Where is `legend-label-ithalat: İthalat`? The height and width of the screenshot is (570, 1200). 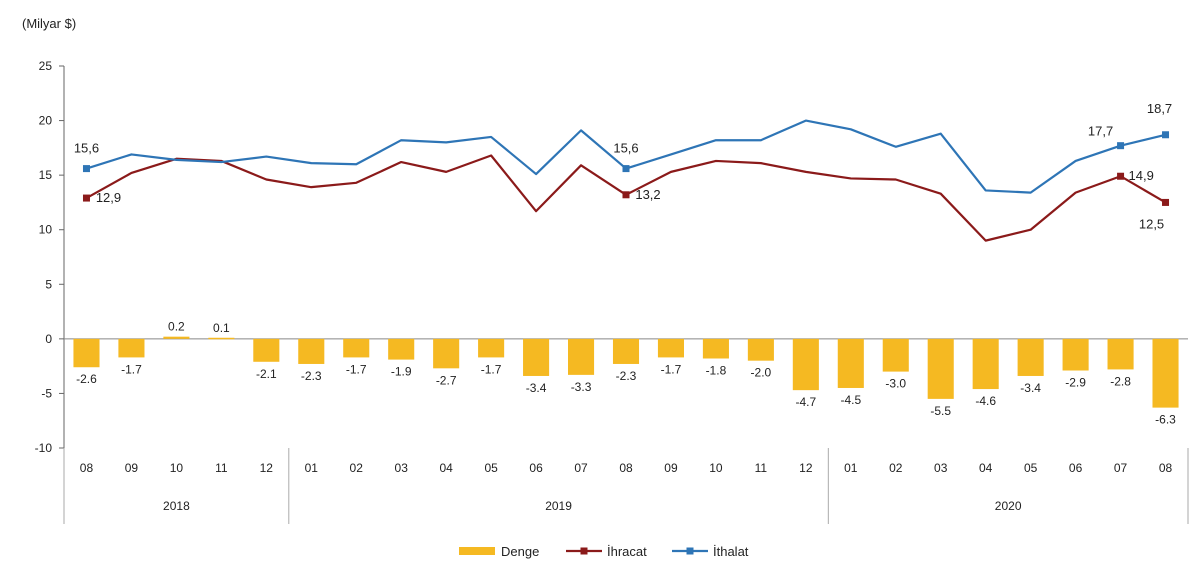 legend-label-ithalat: İthalat is located at coordinates (731, 551).